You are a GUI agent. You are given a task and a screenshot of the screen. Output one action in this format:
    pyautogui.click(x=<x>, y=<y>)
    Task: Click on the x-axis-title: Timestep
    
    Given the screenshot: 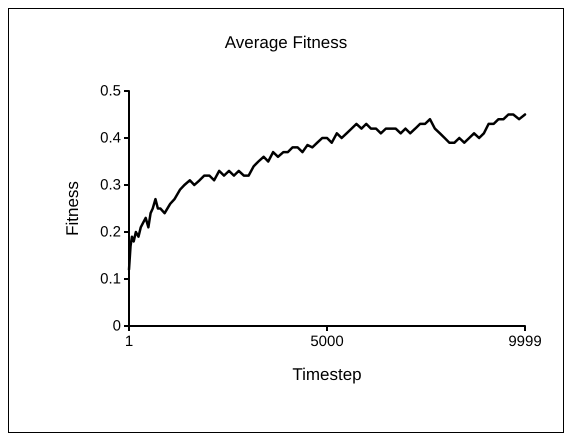 What is the action you would take?
    pyautogui.click(x=327, y=374)
    